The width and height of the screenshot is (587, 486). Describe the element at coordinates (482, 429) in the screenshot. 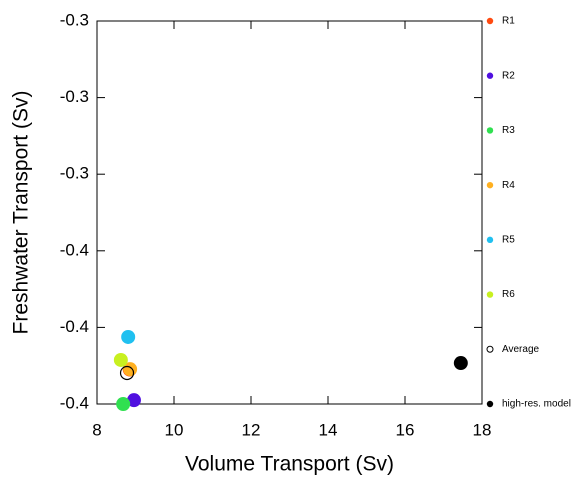

I see `x-tick-label: 18` at that location.